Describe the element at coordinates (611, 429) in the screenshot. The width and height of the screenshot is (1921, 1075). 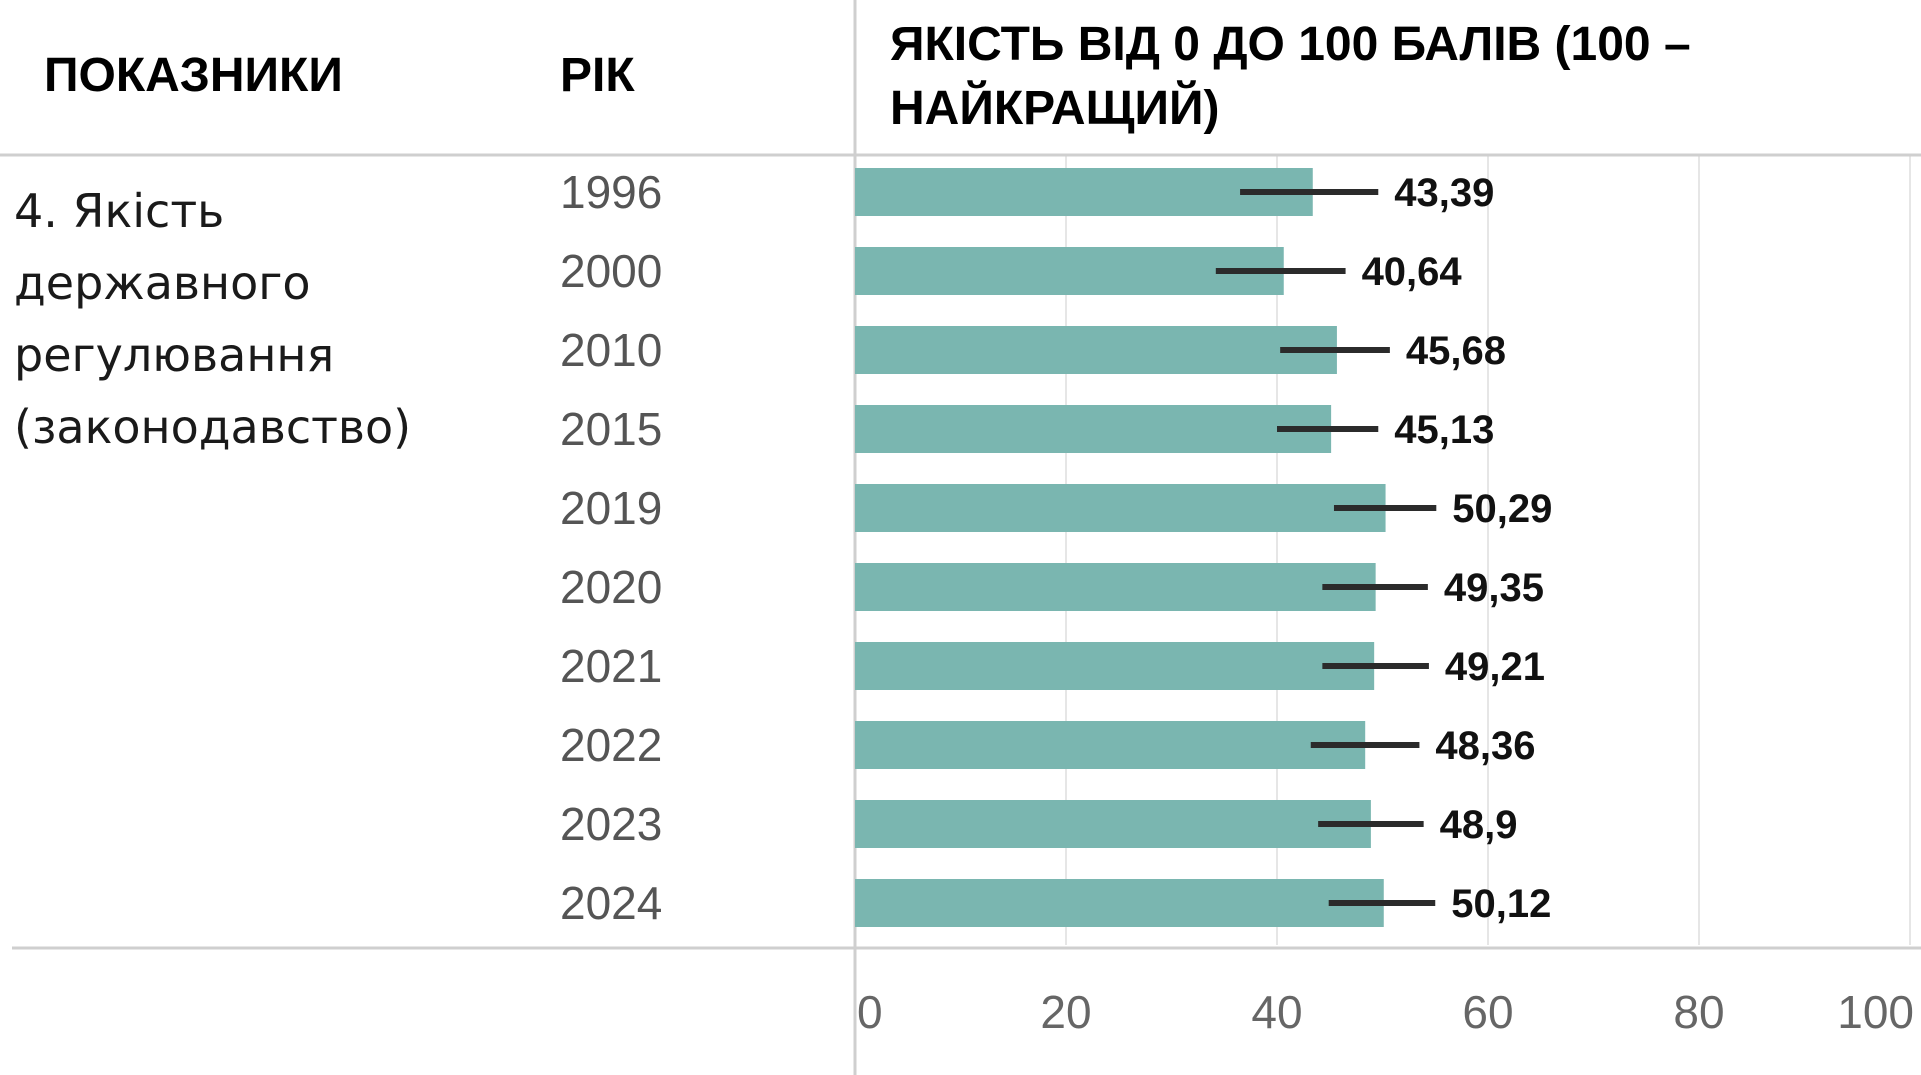
I see `year-label: 2015` at that location.